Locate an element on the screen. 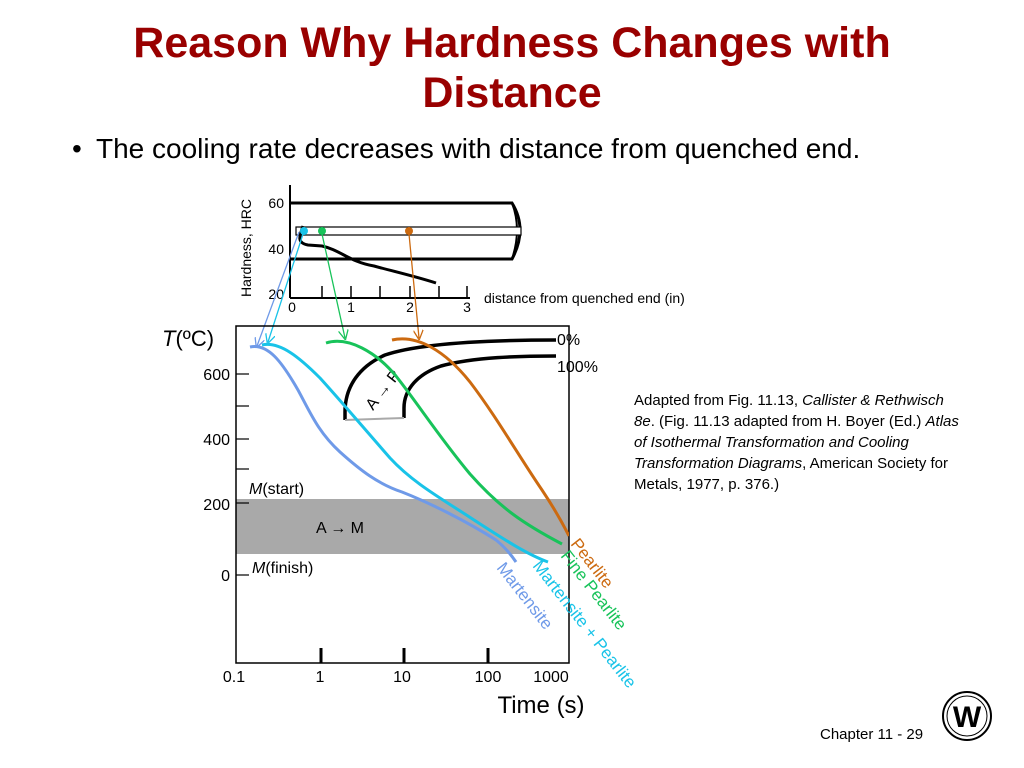 The height and width of the screenshot is (768, 1024). ttt-x-tick-1: 1 is located at coordinates (320, 677).